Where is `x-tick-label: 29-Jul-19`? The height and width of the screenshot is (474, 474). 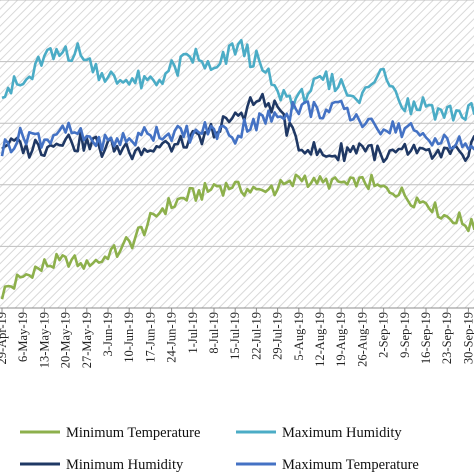 x-tick-label: 29-Jul-19 is located at coordinates (278, 336).